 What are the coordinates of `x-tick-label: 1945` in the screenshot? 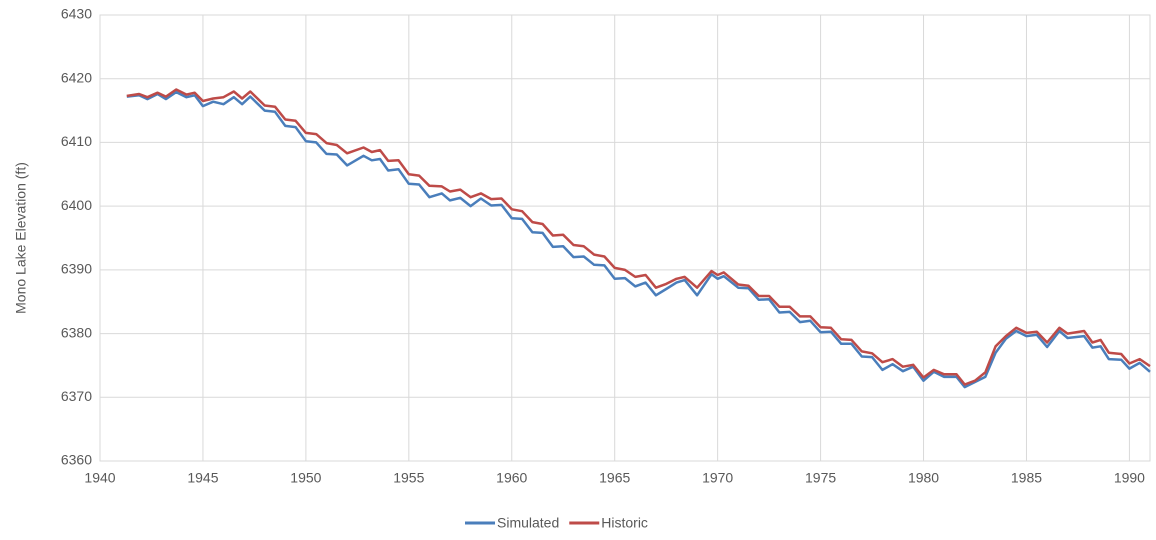 It's located at (202, 478).